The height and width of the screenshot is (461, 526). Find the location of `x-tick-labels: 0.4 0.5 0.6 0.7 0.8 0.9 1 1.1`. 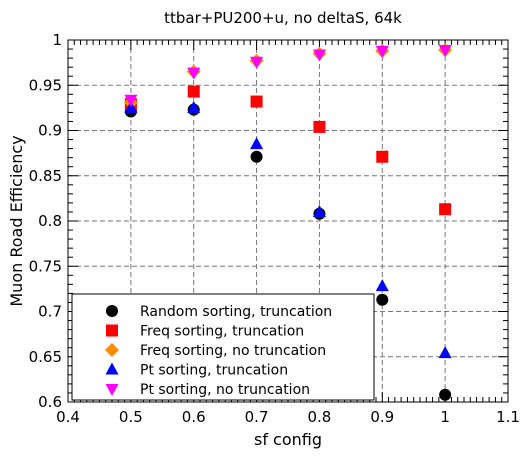

x-tick-labels: 0.4 0.5 0.6 0.7 0.8 0.9 1 1.1 is located at coordinates (288, 417).